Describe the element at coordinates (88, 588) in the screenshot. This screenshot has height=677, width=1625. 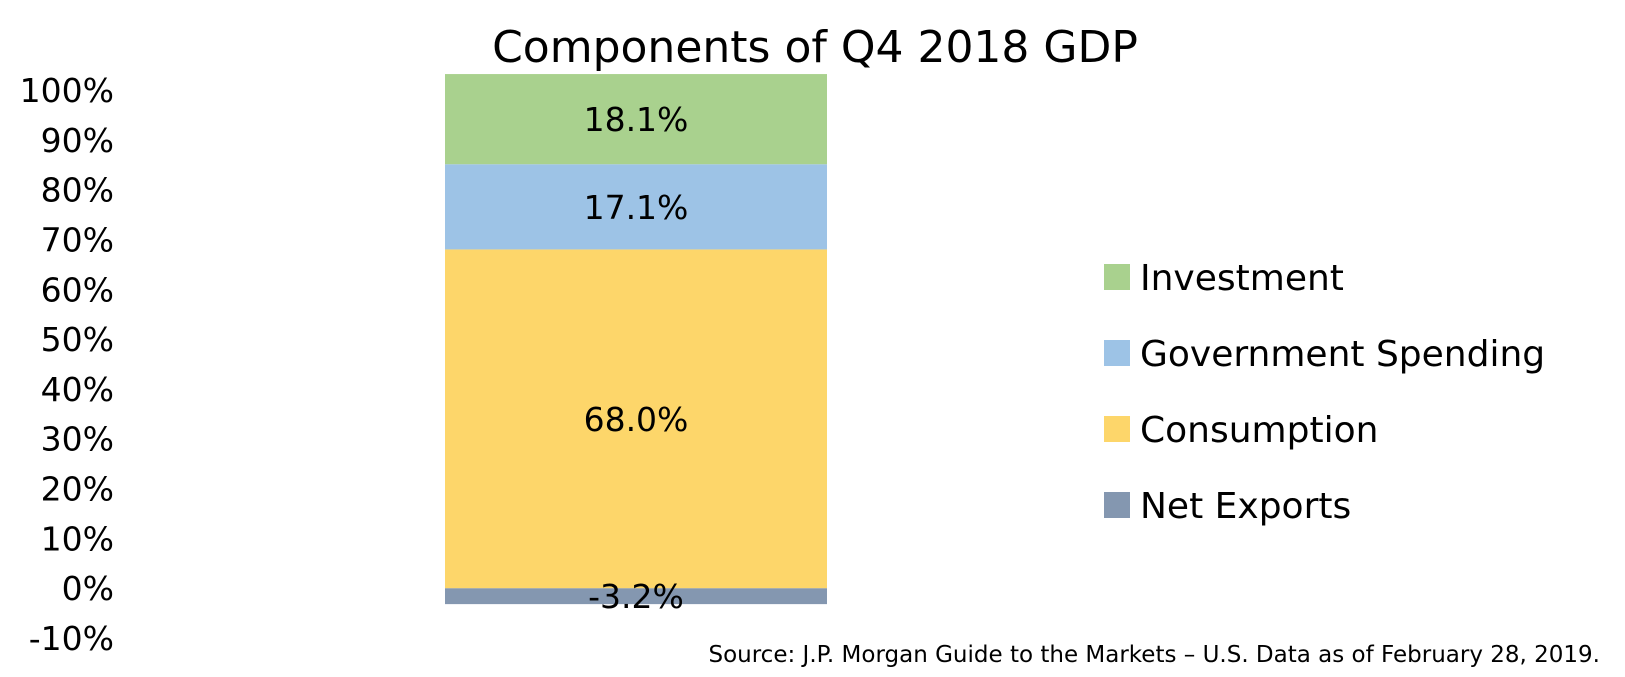
I see `y-tick-label: 0%` at that location.